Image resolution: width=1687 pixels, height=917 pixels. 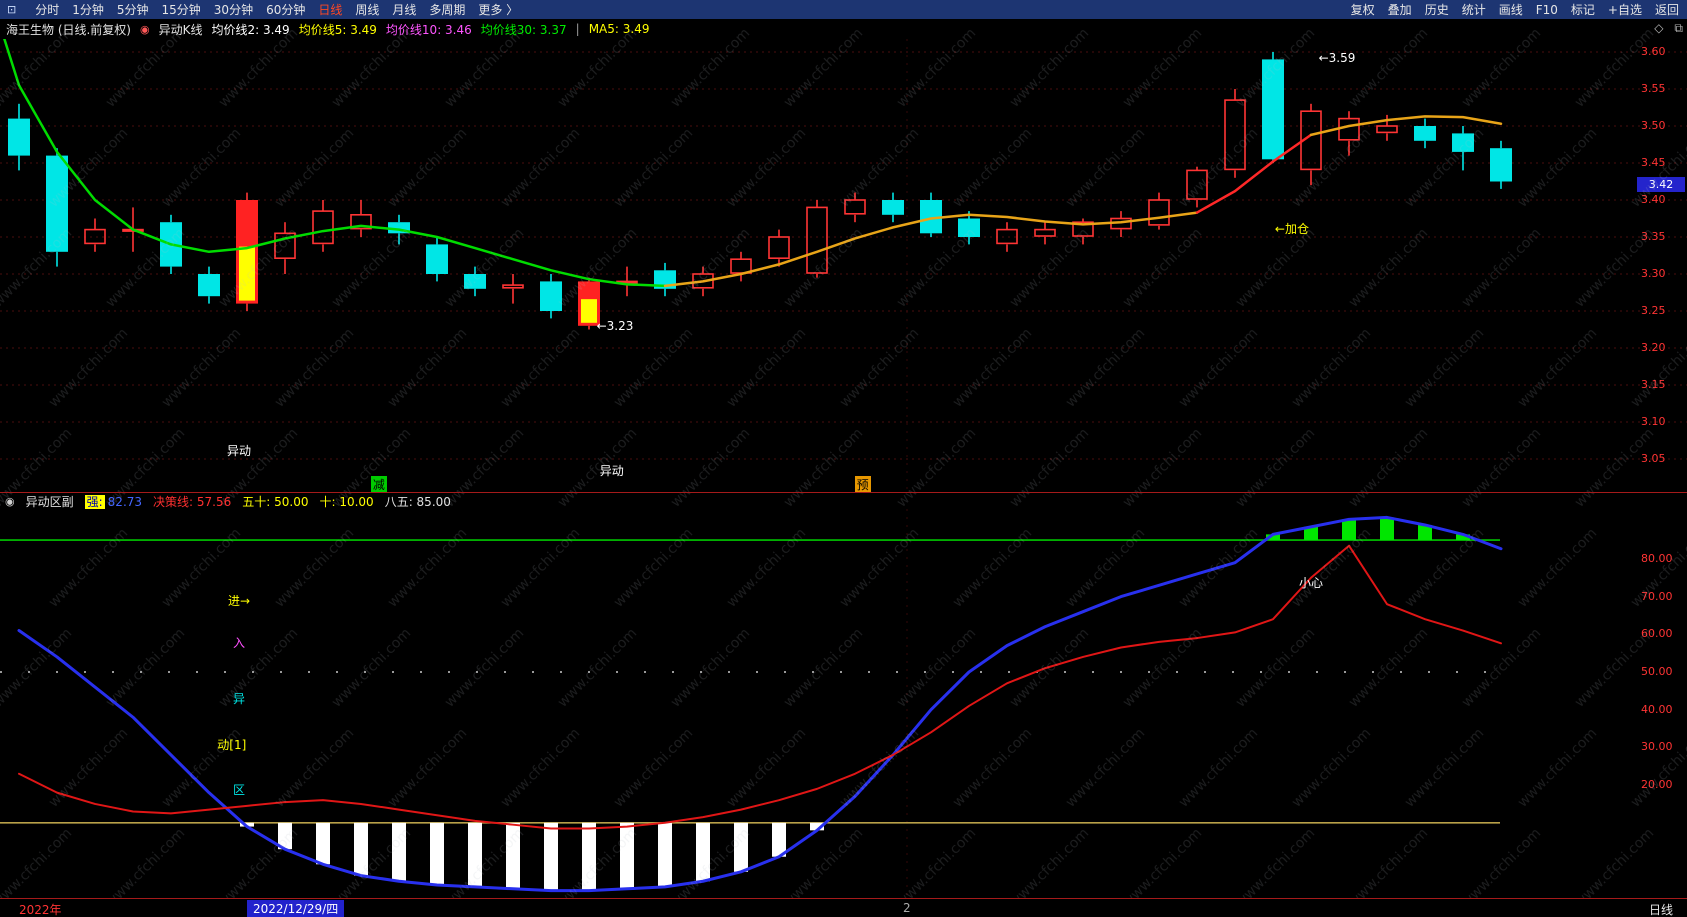 I want to click on sub-metric: 强: 82.73, so click(x=113, y=501).